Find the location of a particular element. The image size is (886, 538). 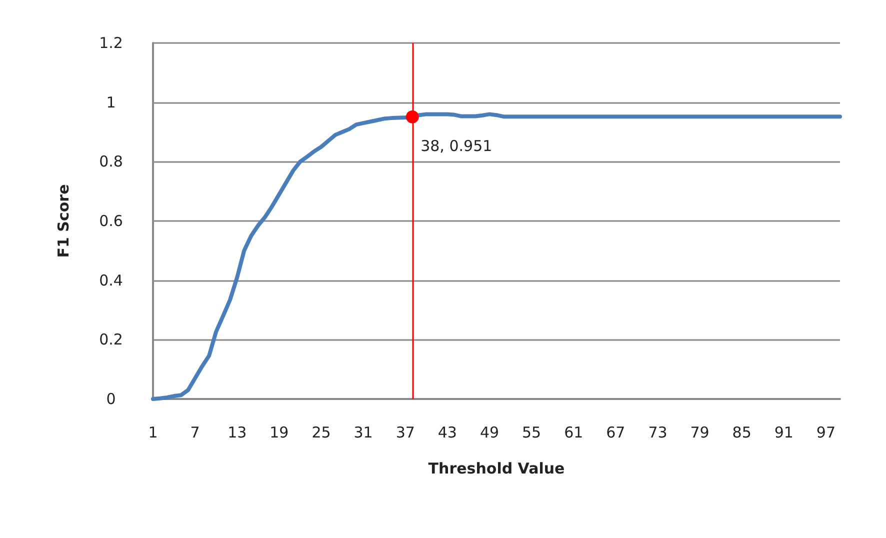

y-tick-label: 0.8 is located at coordinates (111, 161).